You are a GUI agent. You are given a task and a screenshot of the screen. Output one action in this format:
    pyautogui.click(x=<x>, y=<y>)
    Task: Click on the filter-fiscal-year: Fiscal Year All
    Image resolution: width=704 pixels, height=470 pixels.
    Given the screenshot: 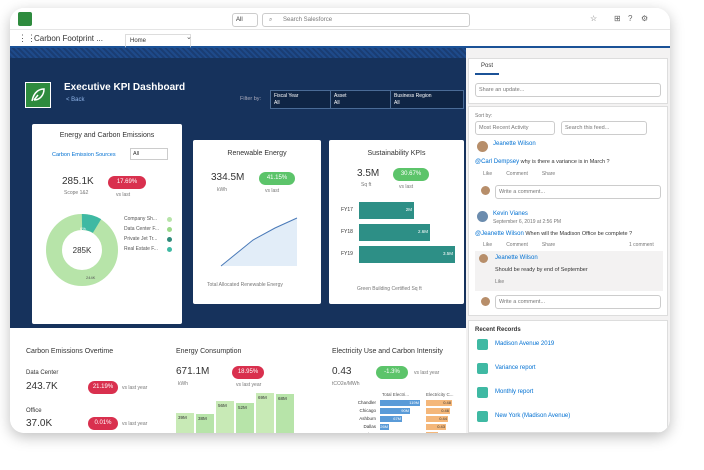 What is the action you would take?
    pyautogui.click(x=308, y=99)
    